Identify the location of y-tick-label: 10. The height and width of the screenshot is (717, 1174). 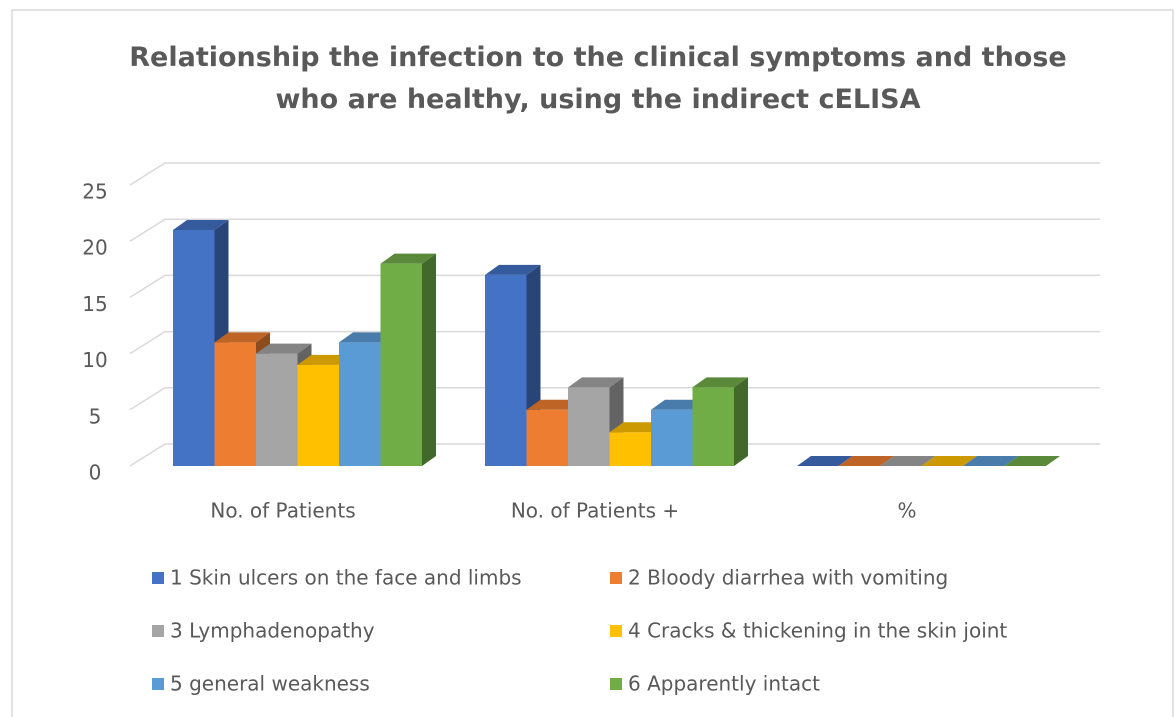
(94, 360).